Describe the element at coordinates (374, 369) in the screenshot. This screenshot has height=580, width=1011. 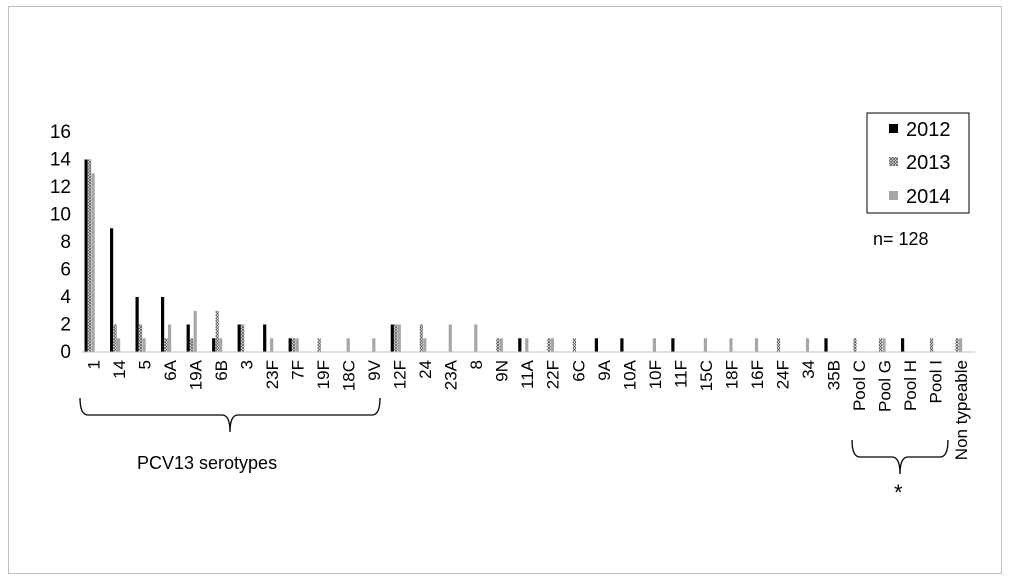
I see `x-tick-label: 9V` at that location.